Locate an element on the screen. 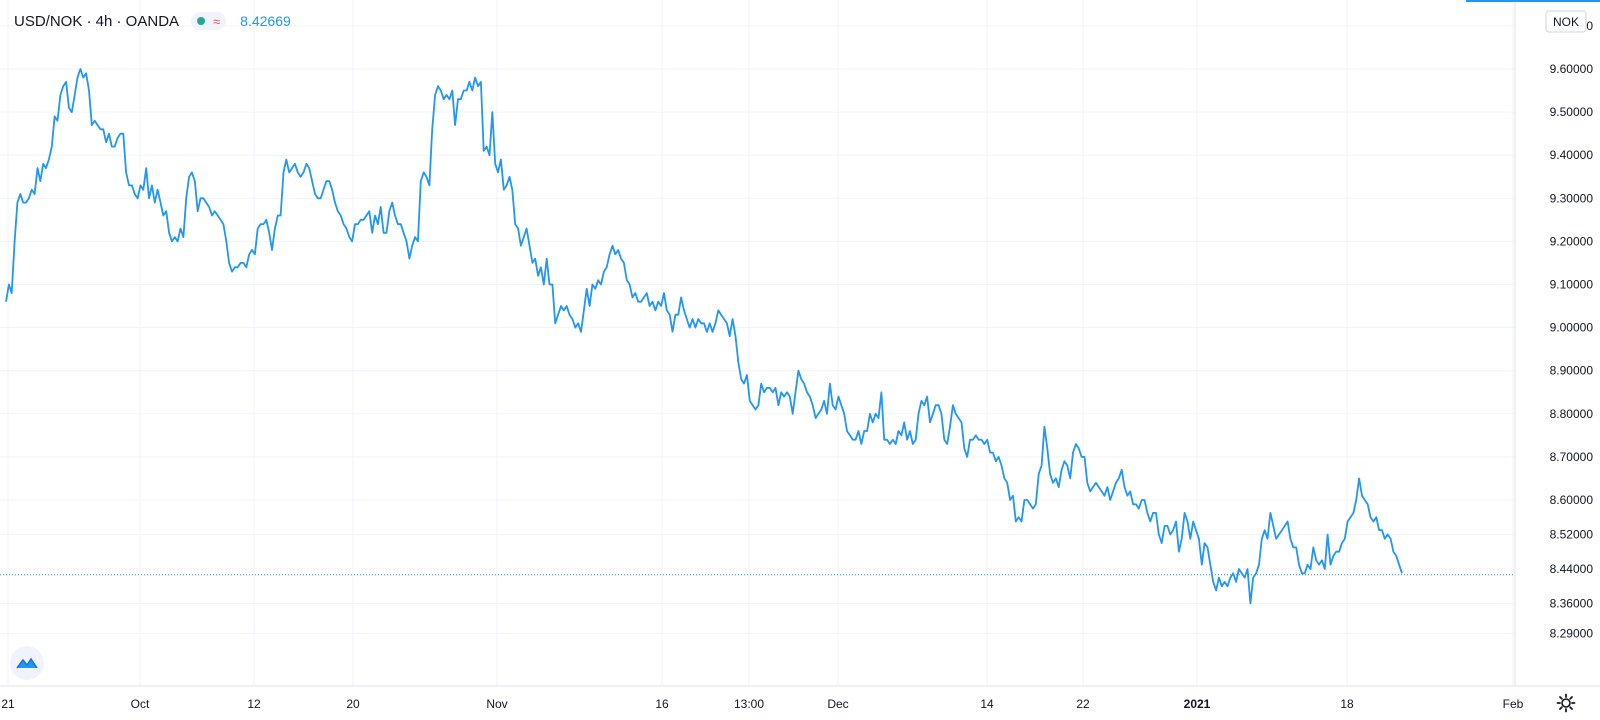 This screenshot has width=1600, height=720. y-tick-label: 9.00000 is located at coordinates (1572, 328).